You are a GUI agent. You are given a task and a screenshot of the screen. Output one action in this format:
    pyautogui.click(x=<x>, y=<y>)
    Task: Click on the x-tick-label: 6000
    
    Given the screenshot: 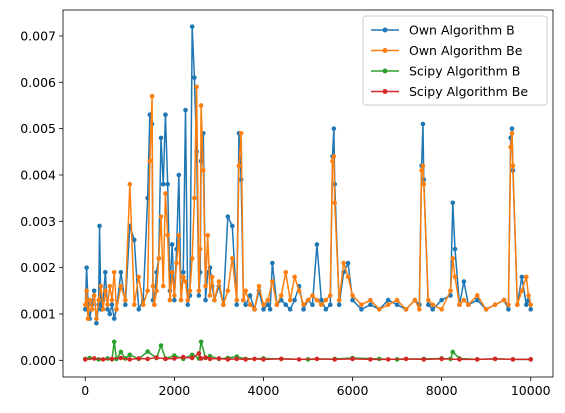 What is the action you would take?
    pyautogui.click(x=353, y=390)
    